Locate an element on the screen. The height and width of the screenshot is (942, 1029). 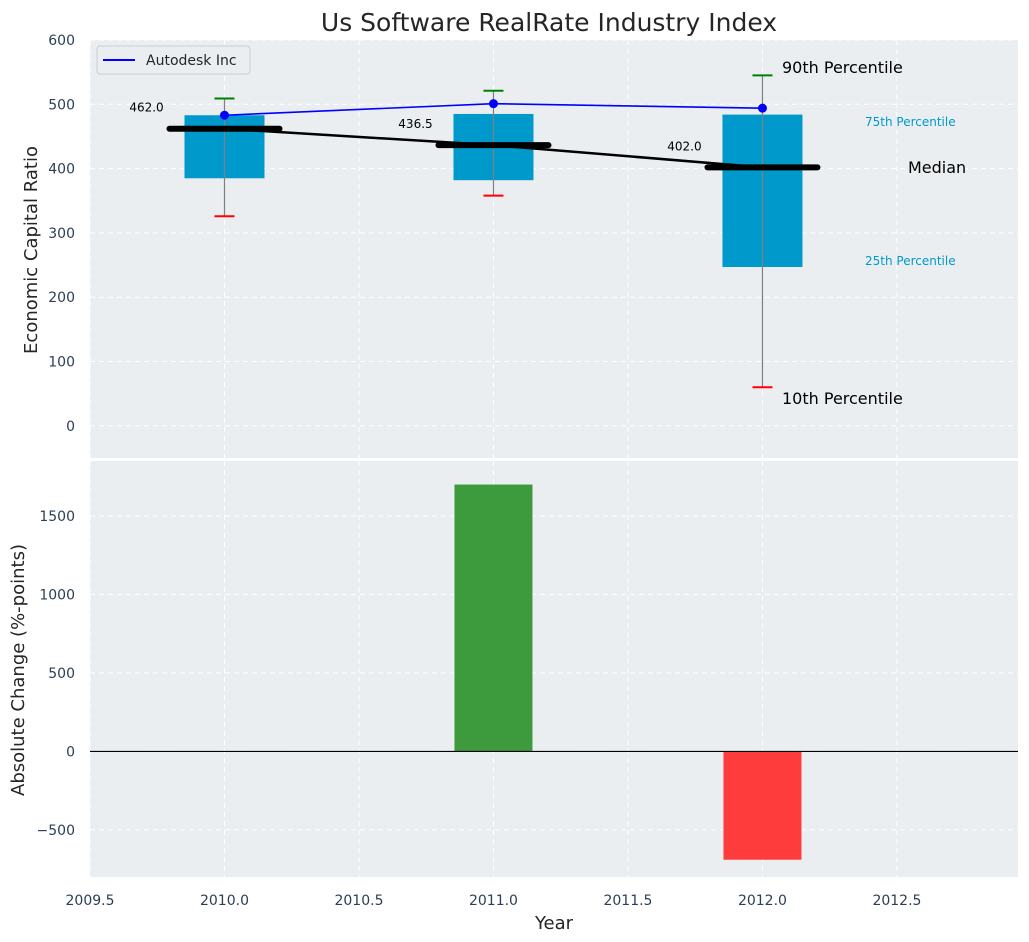
median-trend-line is located at coordinates (493, 148).